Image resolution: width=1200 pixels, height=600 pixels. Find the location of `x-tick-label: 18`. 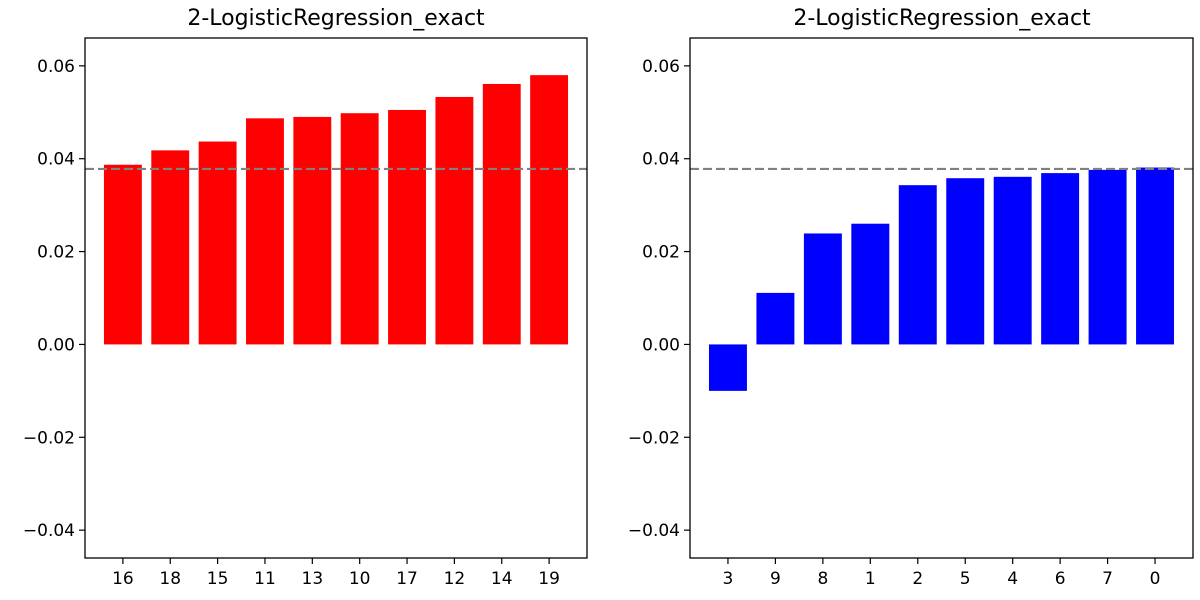

x-tick-label: 18 is located at coordinates (170, 579).